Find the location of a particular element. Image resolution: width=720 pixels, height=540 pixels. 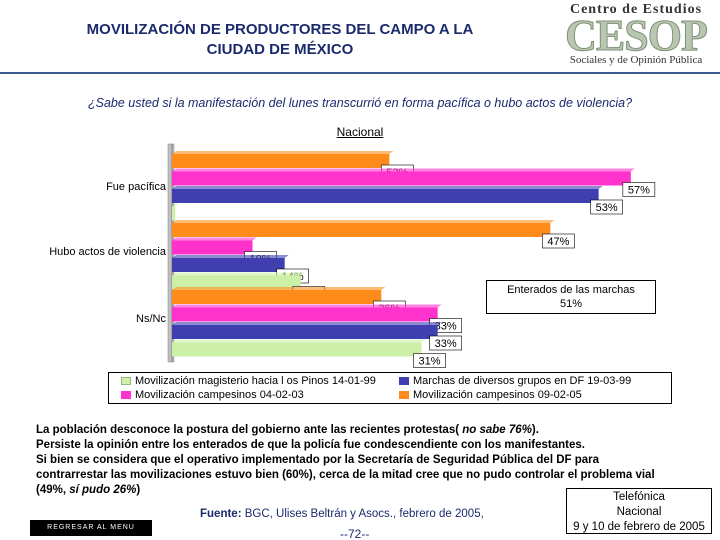

annotation-line-1: Enterados de las marchas is located at coordinates (571, 290).